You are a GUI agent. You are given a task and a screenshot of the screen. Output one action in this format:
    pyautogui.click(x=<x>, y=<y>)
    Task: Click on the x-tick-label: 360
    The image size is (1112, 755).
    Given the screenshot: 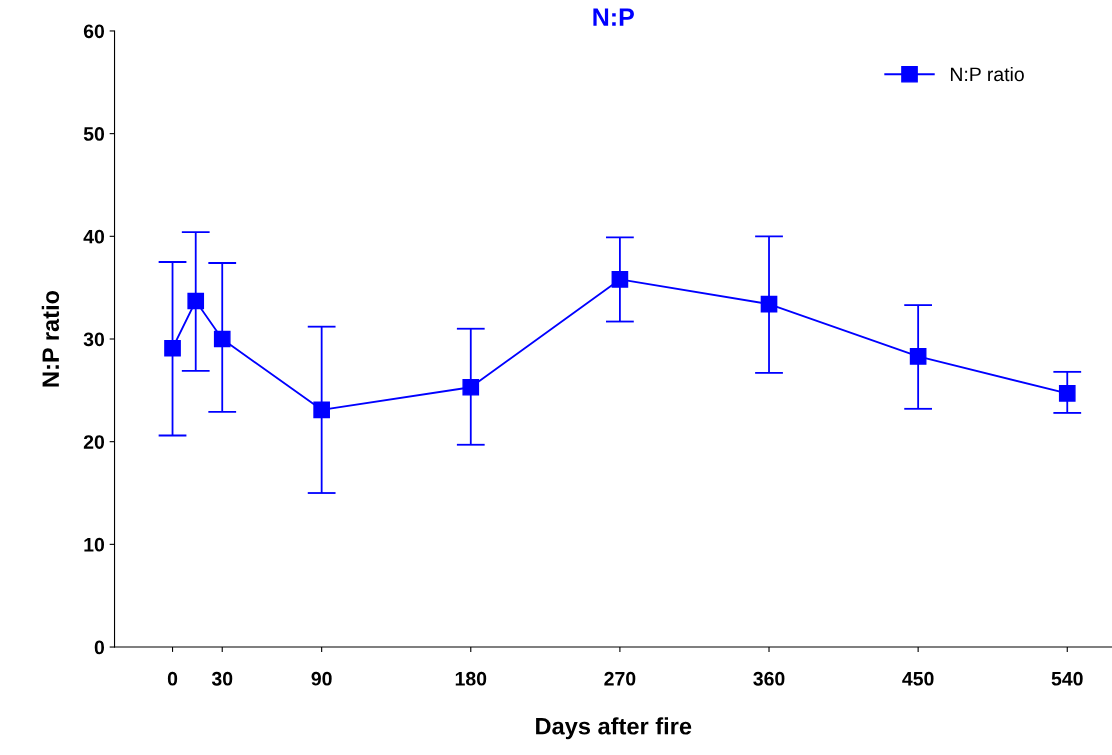 What is the action you would take?
    pyautogui.click(x=769, y=678)
    